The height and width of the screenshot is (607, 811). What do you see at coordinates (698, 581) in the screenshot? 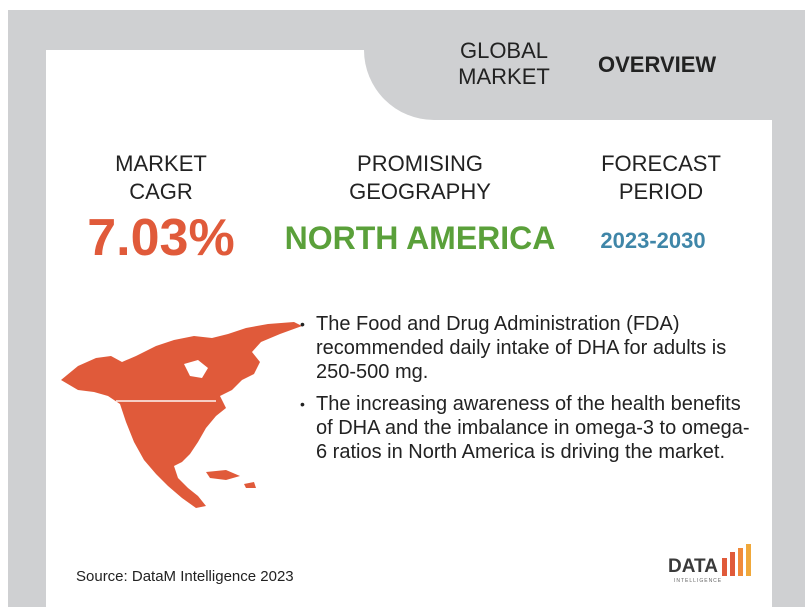
I see `logo-subtext: INTELLIGENCE` at bounding box center [698, 581].